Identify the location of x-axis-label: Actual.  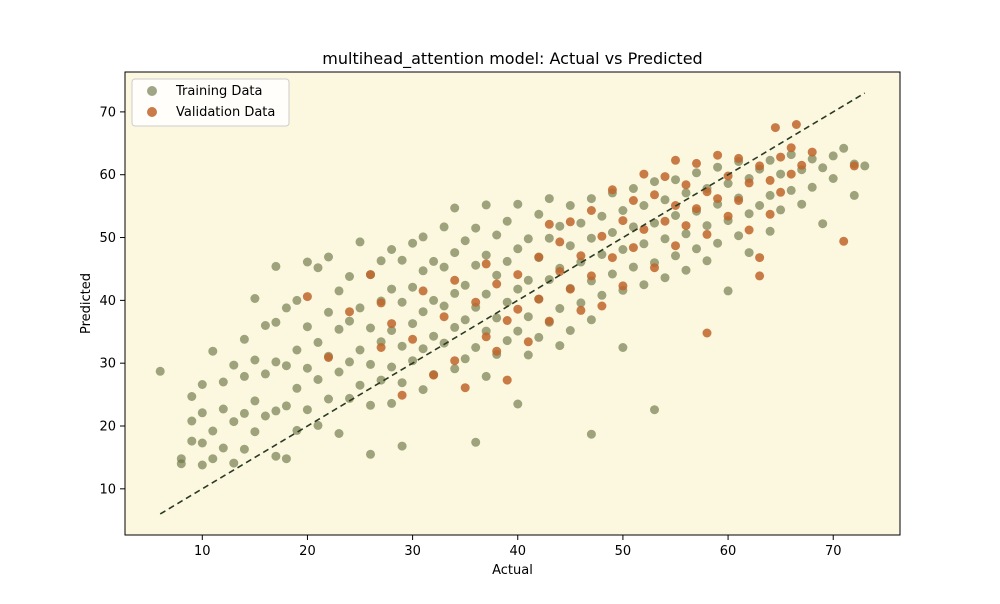
(512, 570).